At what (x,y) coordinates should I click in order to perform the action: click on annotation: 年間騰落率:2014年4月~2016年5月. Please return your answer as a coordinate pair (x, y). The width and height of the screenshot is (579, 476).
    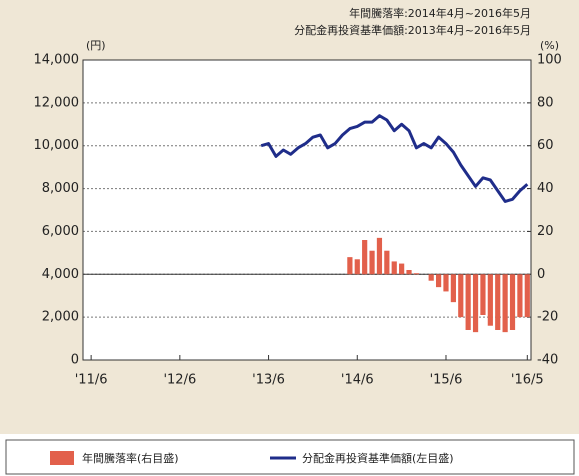
    Looking at the image, I should click on (440, 13).